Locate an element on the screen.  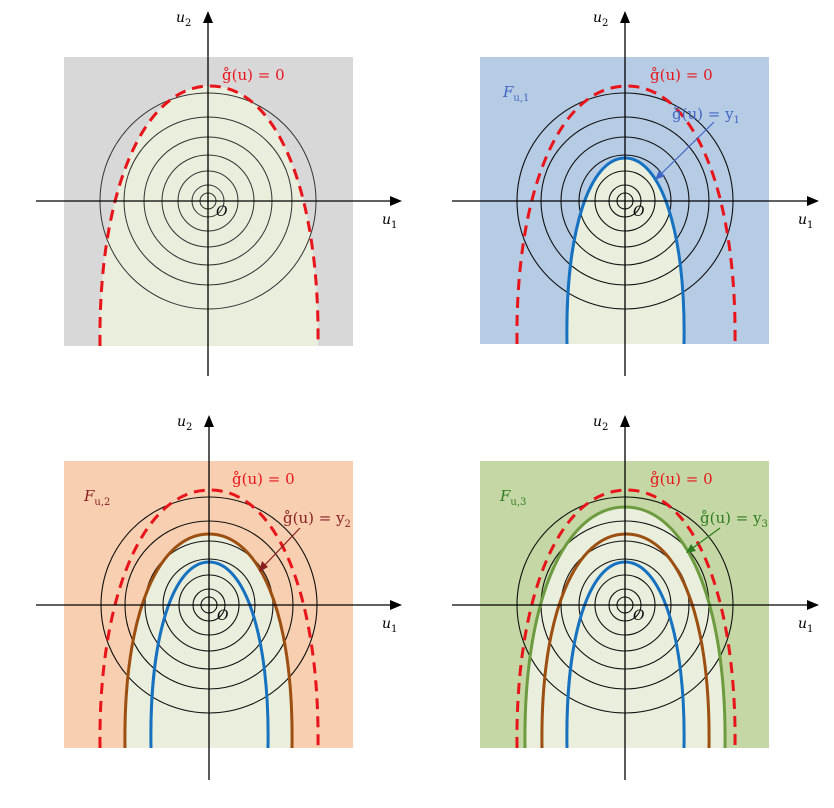
panel-2-level-1-pointer is located at coordinates (685, 150).